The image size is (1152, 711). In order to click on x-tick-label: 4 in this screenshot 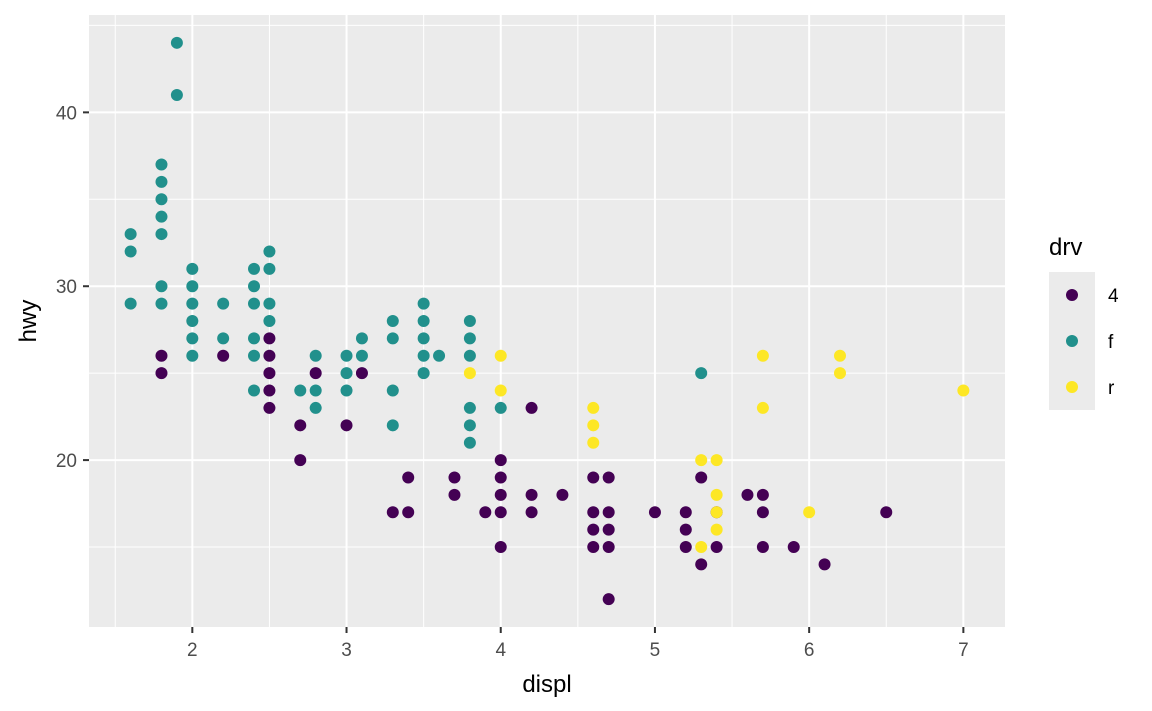, I will do `click(500, 650)`.